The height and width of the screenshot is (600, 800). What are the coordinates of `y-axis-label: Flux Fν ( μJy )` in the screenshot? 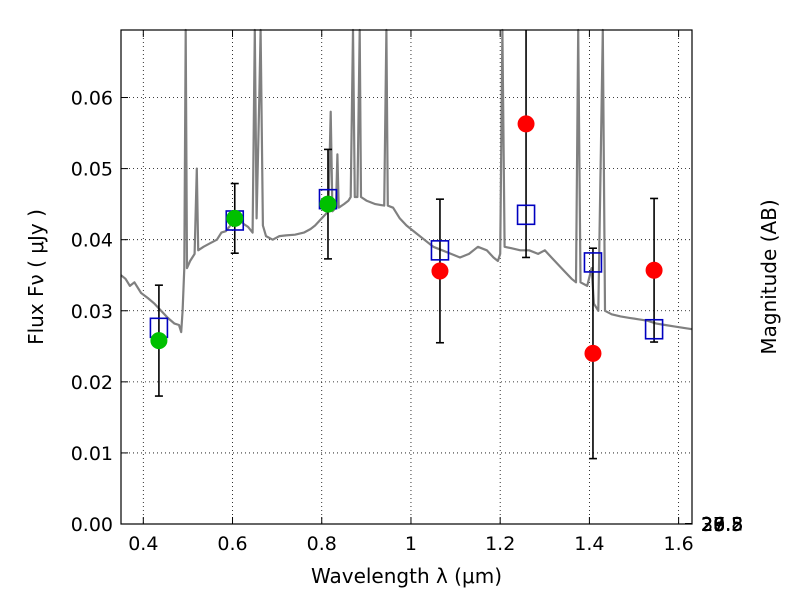 It's located at (36, 277).